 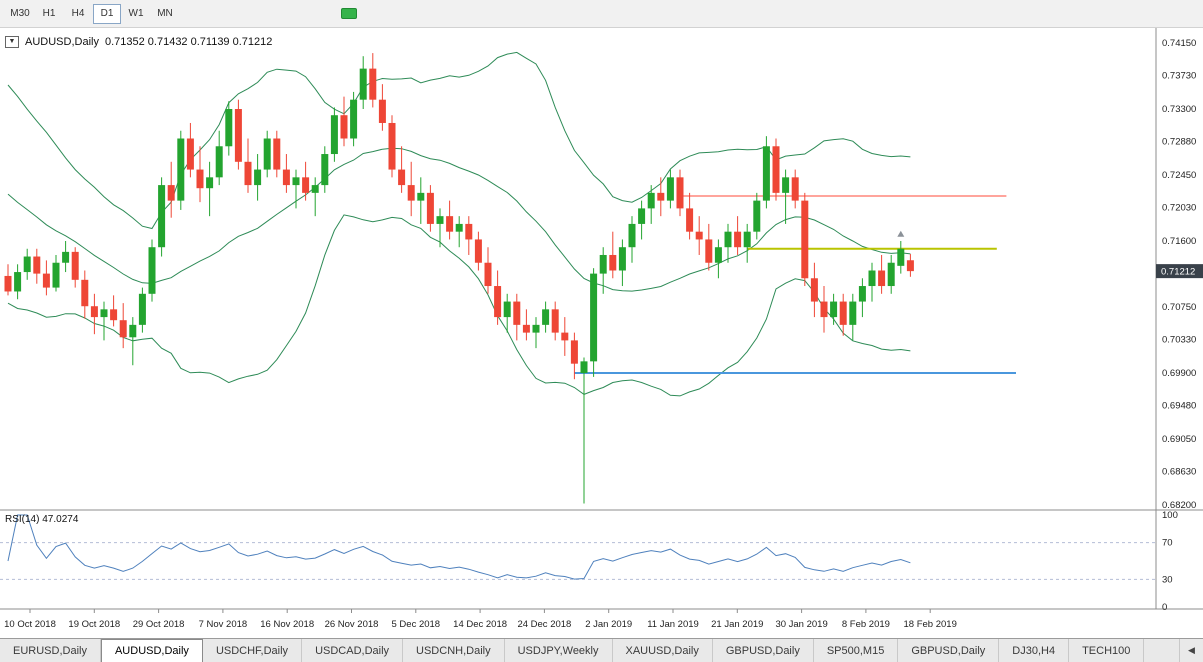 I want to click on date-axis-label: 29 Oct 2018, so click(x=159, y=624).